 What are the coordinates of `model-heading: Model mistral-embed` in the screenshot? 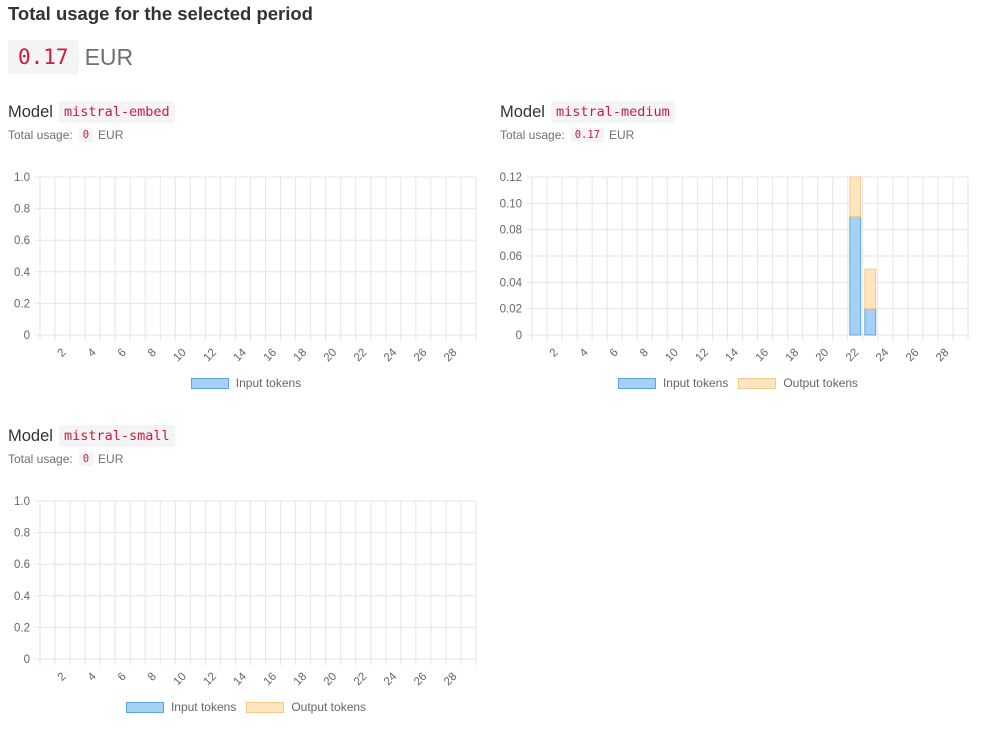 It's located at (91, 112).